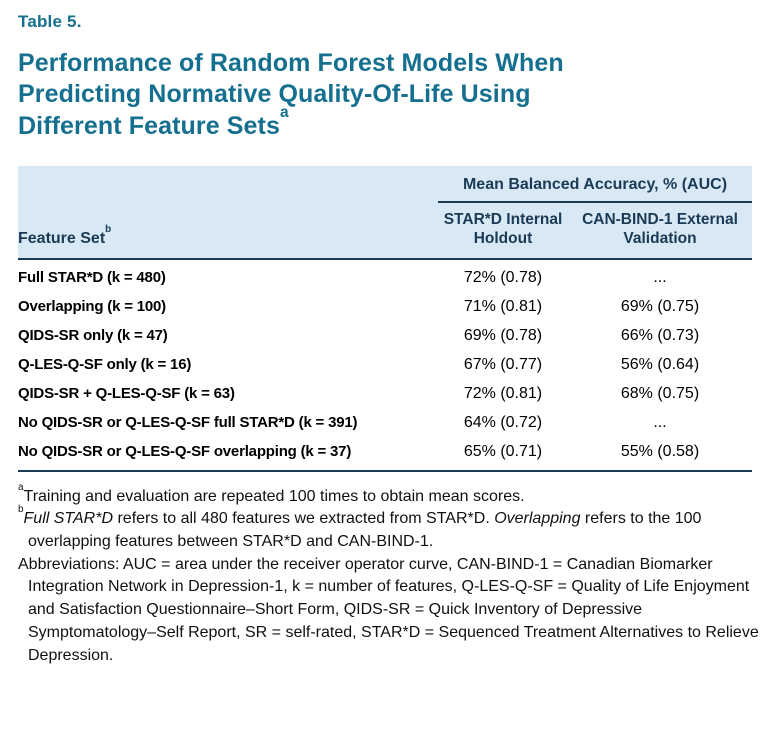 The image size is (768, 752). Describe the element at coordinates (108, 229) in the screenshot. I see `feature-set-header-superscript: b` at that location.